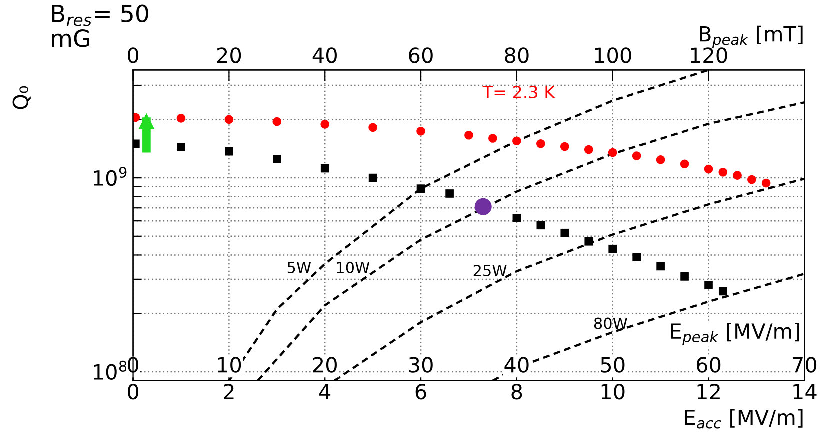 The height and width of the screenshot is (447, 833). What do you see at coordinates (490, 270) in the screenshot?
I see `series-label: 25W` at bounding box center [490, 270].